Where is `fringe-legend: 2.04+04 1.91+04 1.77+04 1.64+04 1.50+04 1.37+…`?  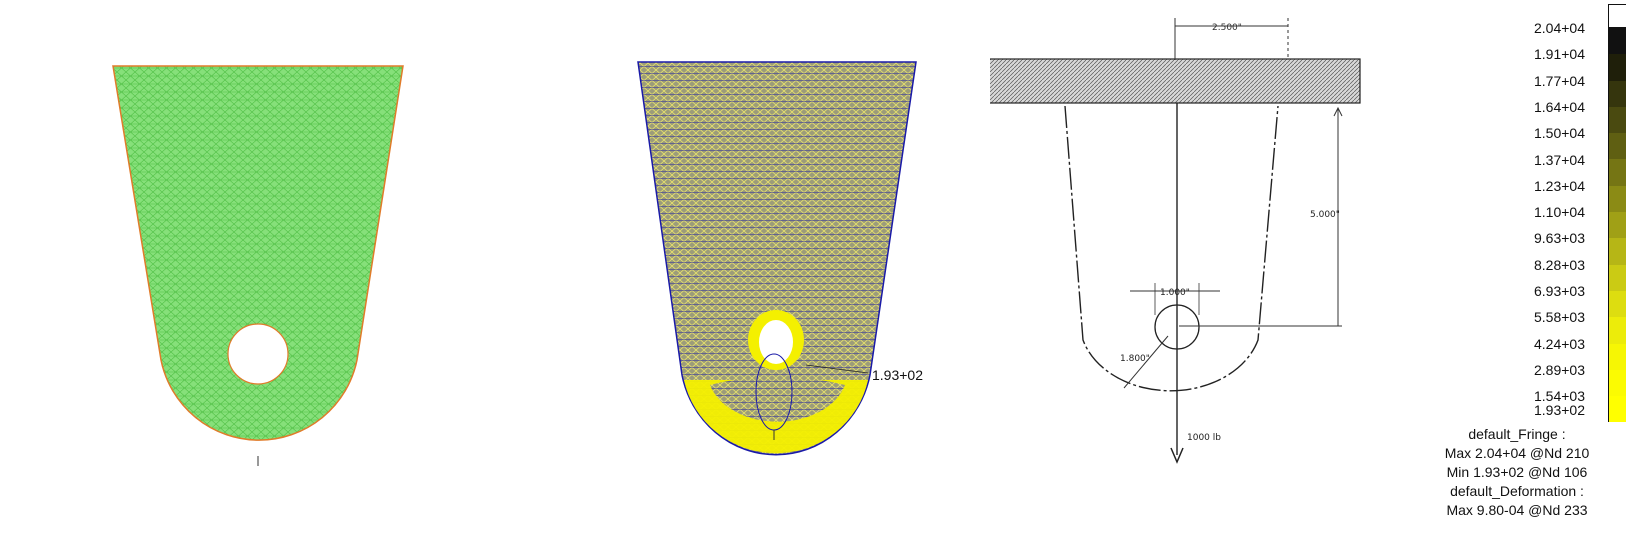
fringe-legend: 2.04+04 1.91+04 1.77+04 1.64+04 1.50+04 1.37+… is located at coordinates (1523, 274).